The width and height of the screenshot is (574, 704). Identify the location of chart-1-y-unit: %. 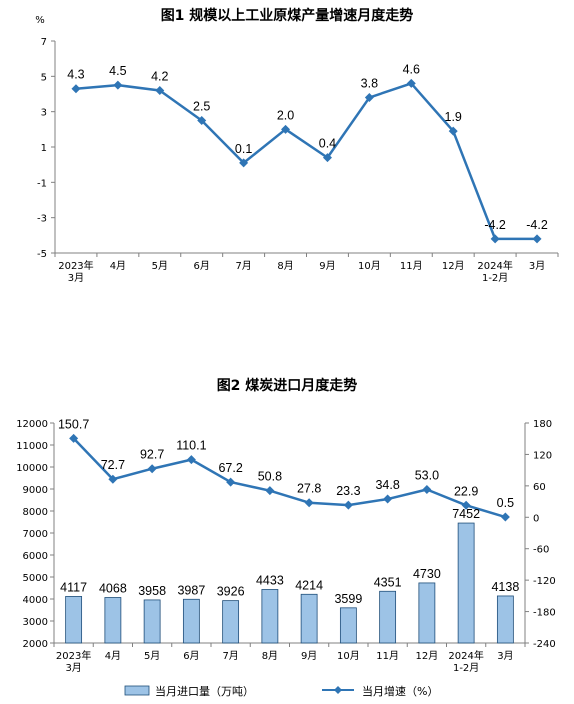
(40, 20).